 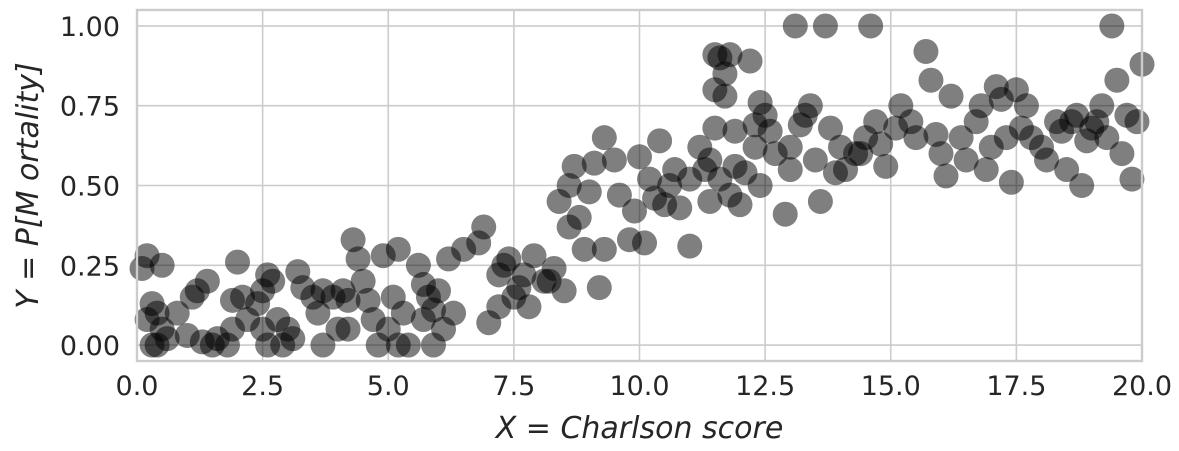 I want to click on y-axis-label: Y = P[M ortality], so click(x=28, y=185).